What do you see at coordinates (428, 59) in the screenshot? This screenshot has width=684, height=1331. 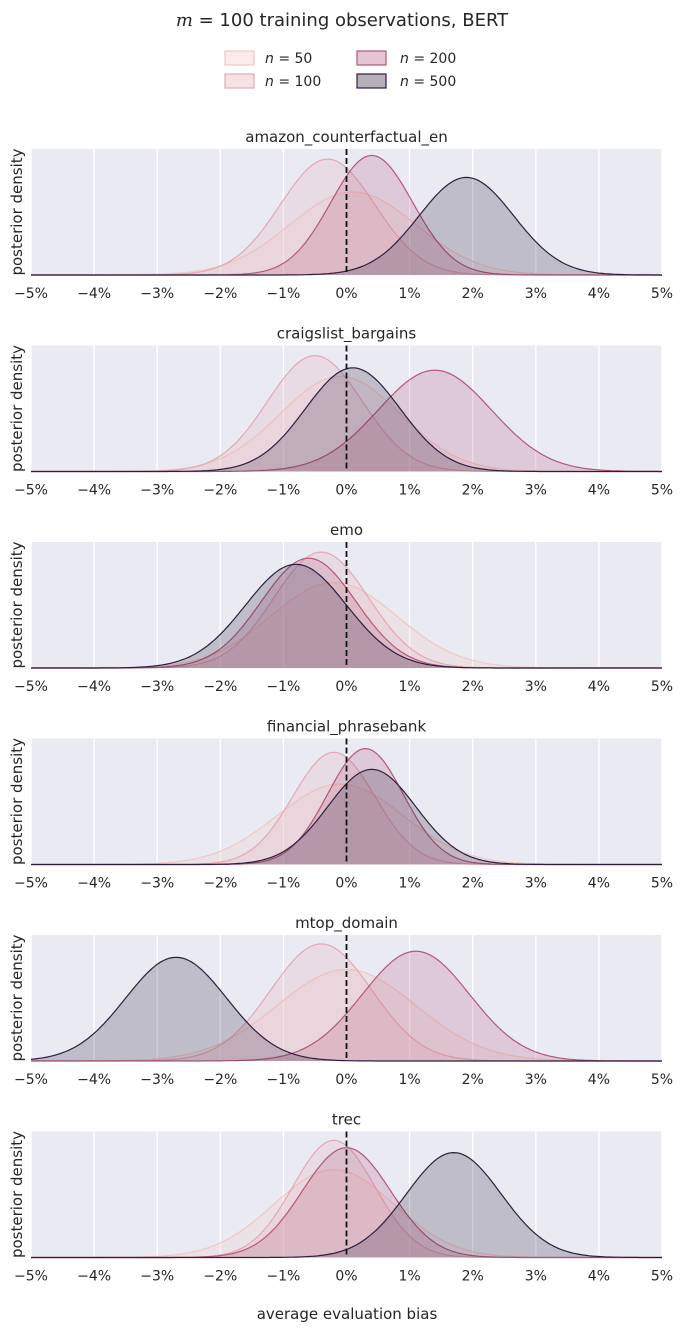 I see `legend-label-n200: n = 200` at bounding box center [428, 59].